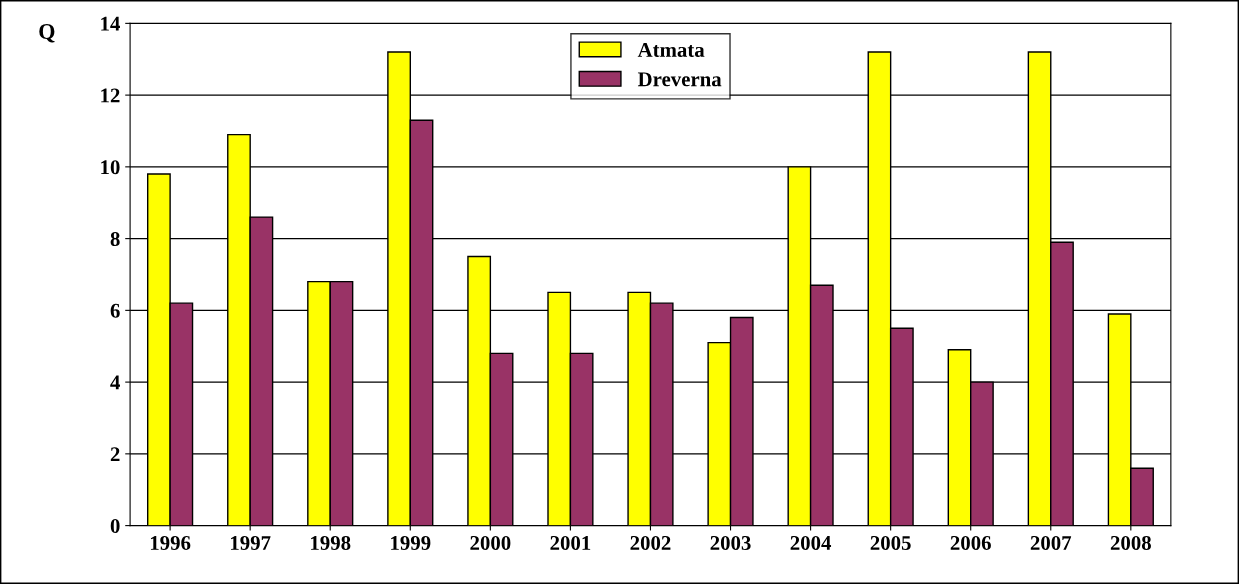 Image resolution: width=1239 pixels, height=584 pixels. What do you see at coordinates (1051, 542) in the screenshot?
I see `x-tick-label: 2007` at bounding box center [1051, 542].